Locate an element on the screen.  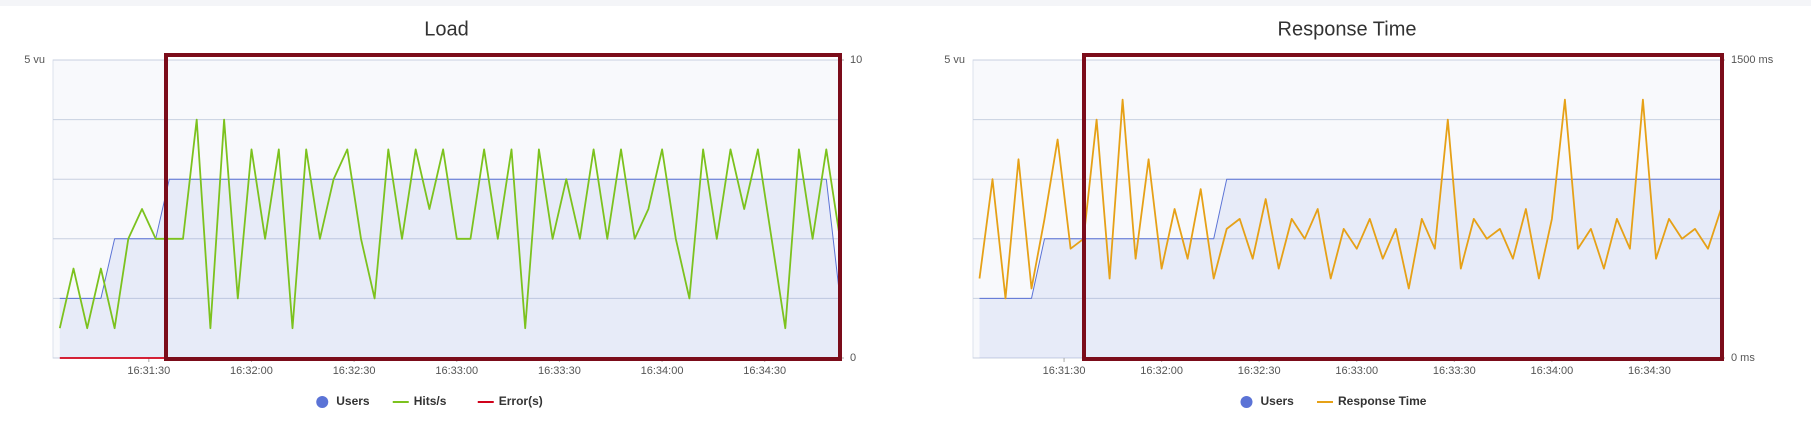
chart-title: Response Time is located at coordinates (1347, 29).